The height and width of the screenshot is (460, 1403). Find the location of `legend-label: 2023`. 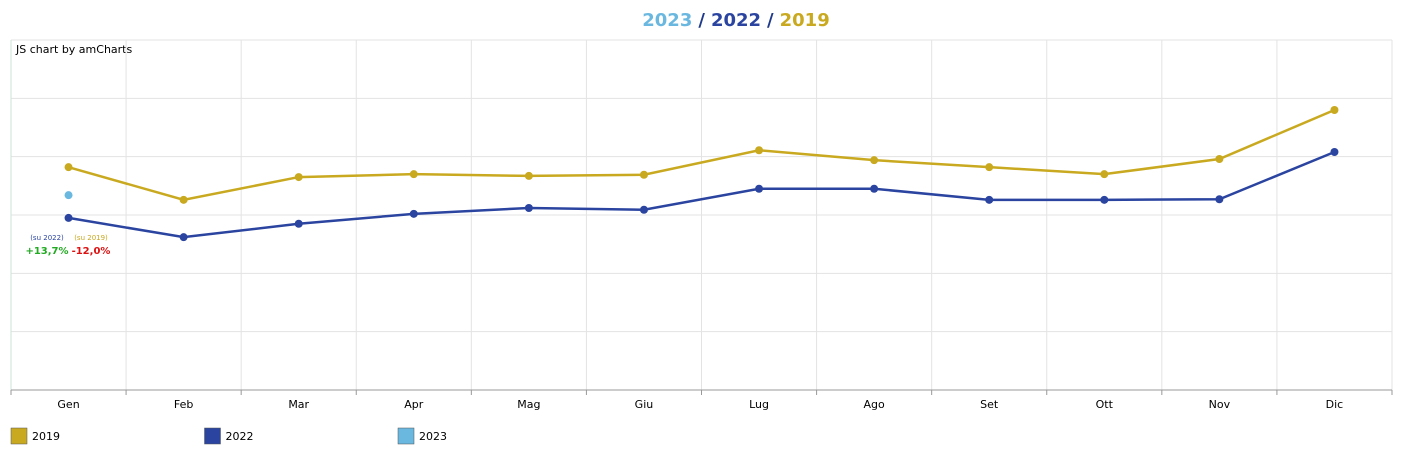

legend-label: 2023 is located at coordinates (433, 436).